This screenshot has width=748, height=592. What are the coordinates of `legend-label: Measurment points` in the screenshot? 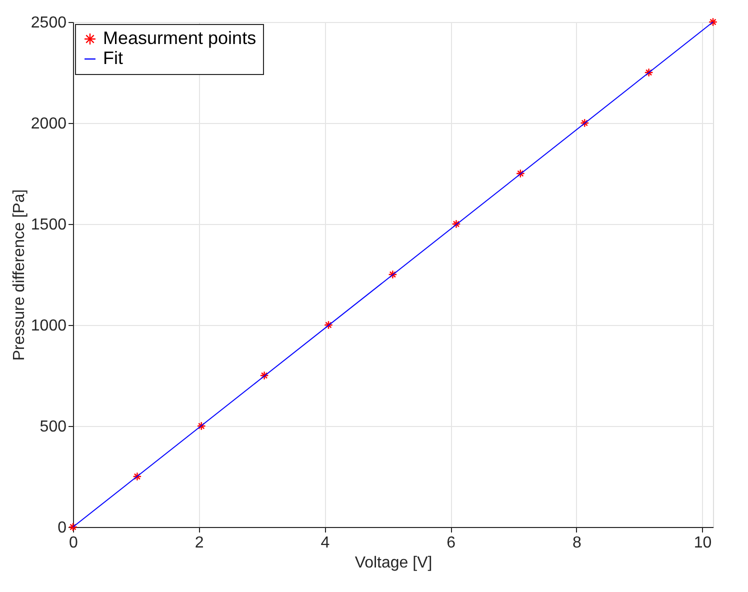 It's located at (179, 38).